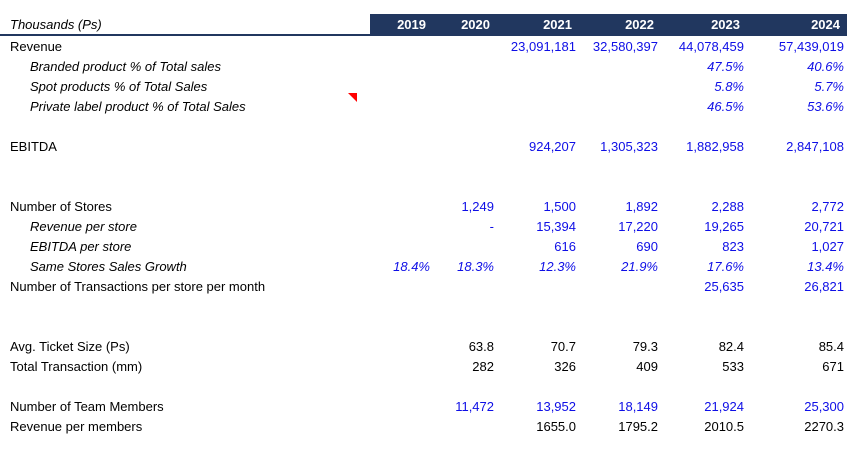  What do you see at coordinates (76, 366) in the screenshot?
I see `total-transaction-label: Total Transaction (mm)` at bounding box center [76, 366].